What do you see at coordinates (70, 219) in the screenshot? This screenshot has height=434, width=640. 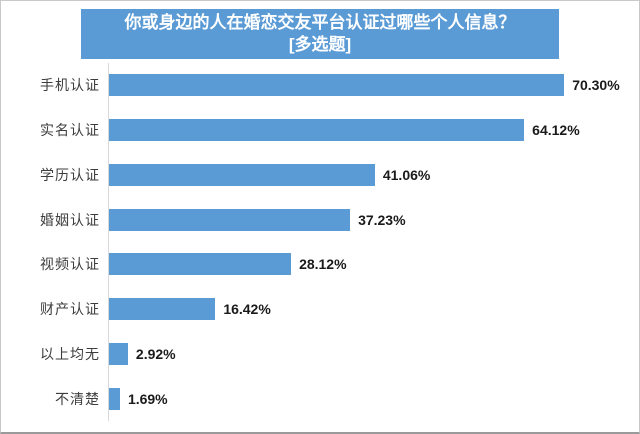 I see `category-label: 婚姻认证` at bounding box center [70, 219].